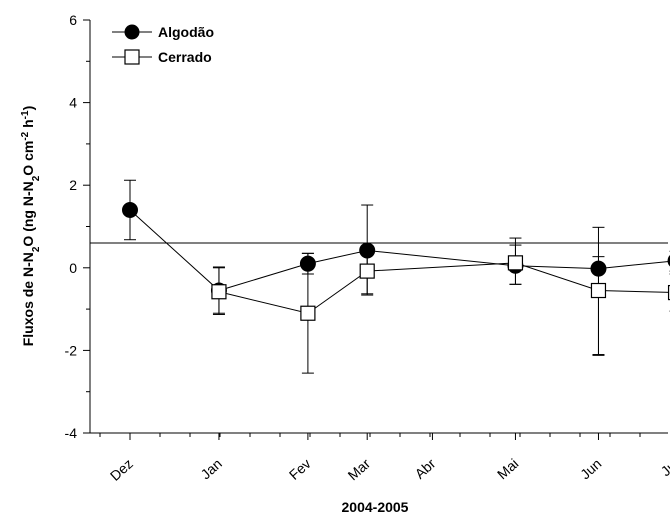  Describe the element at coordinates (28, 108) in the screenshot. I see `y-axis-title-part: )` at that location.